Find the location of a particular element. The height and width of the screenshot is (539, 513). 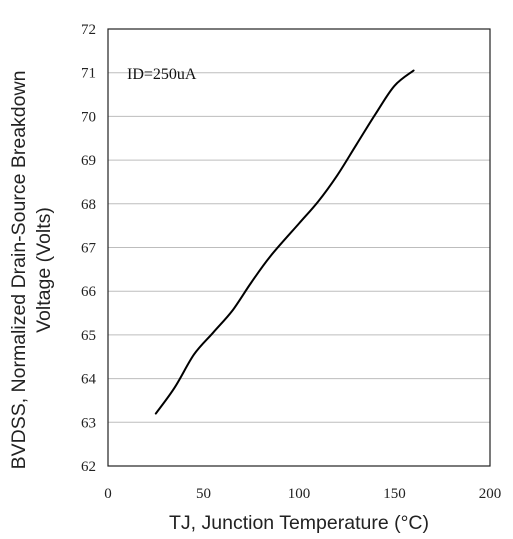

y-tick-label: 67 is located at coordinates (89, 249).